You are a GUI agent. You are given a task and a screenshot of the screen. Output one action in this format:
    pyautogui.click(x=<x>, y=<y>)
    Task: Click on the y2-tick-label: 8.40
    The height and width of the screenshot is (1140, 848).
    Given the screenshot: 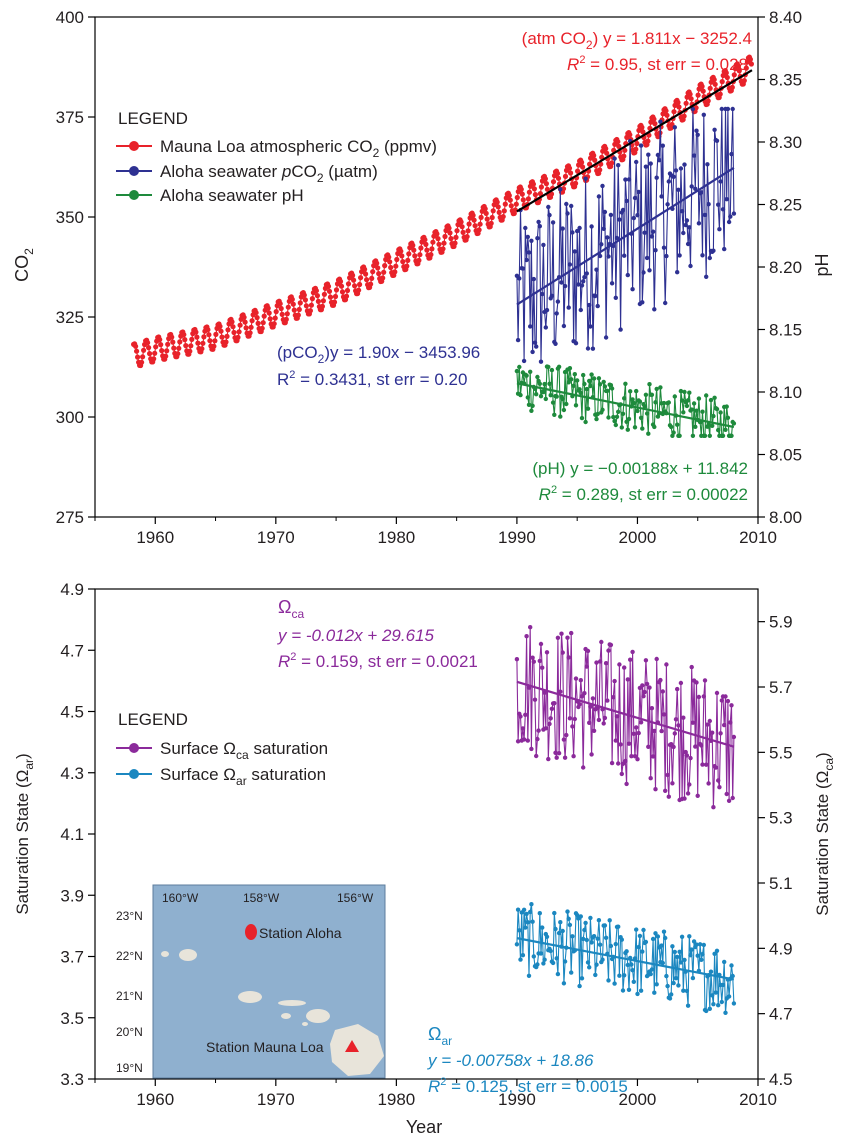 What is the action you would take?
    pyautogui.click(x=785, y=17)
    